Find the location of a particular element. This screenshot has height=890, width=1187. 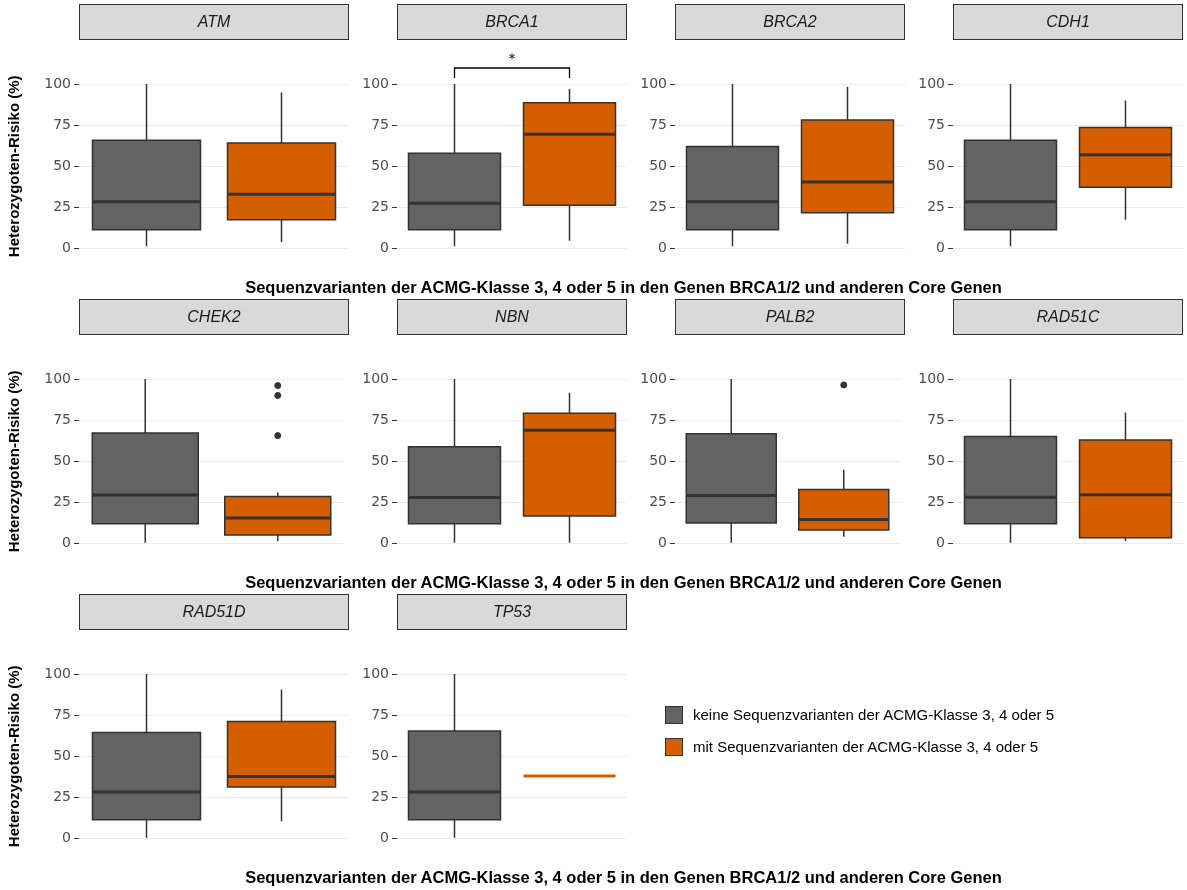

chart-title: RAD51C is located at coordinates (1068, 317).